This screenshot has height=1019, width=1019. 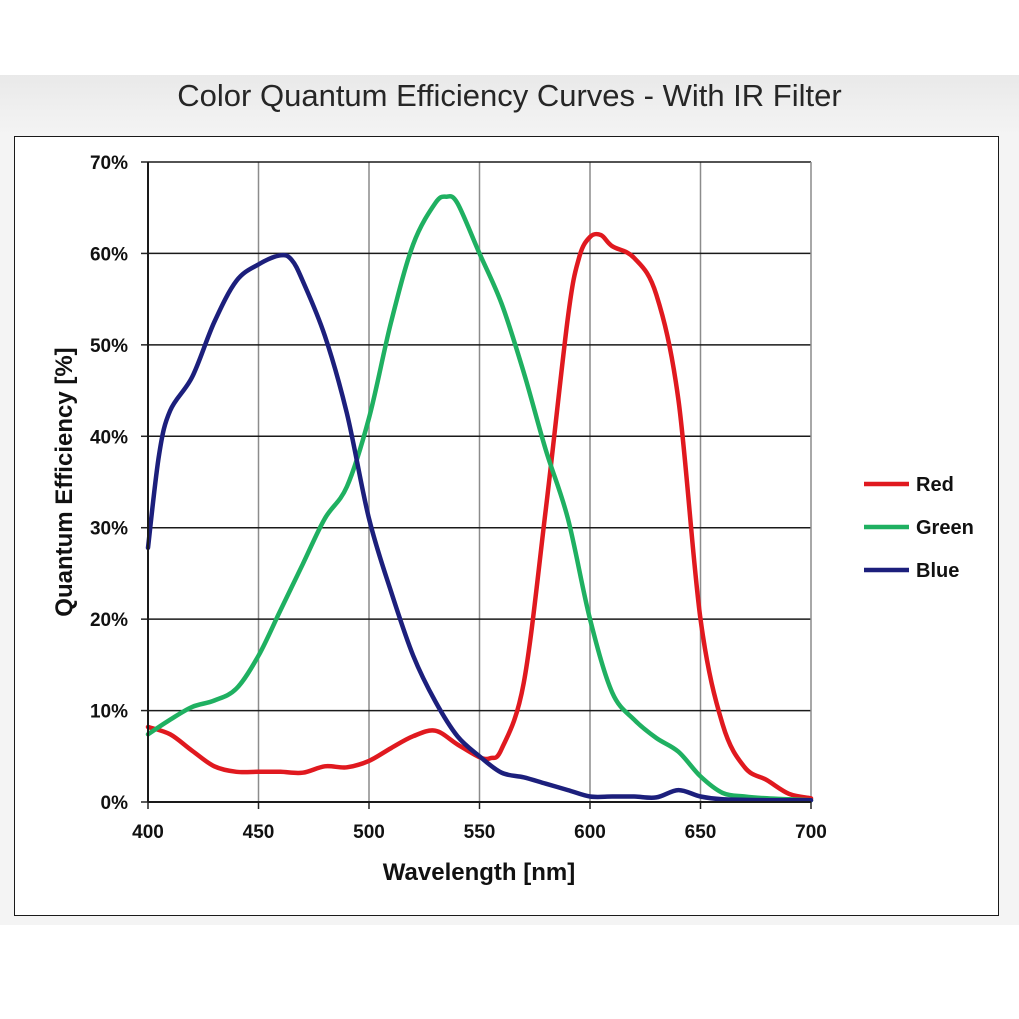 What do you see at coordinates (480, 832) in the screenshot?
I see `x-tick-label-550: 550` at bounding box center [480, 832].